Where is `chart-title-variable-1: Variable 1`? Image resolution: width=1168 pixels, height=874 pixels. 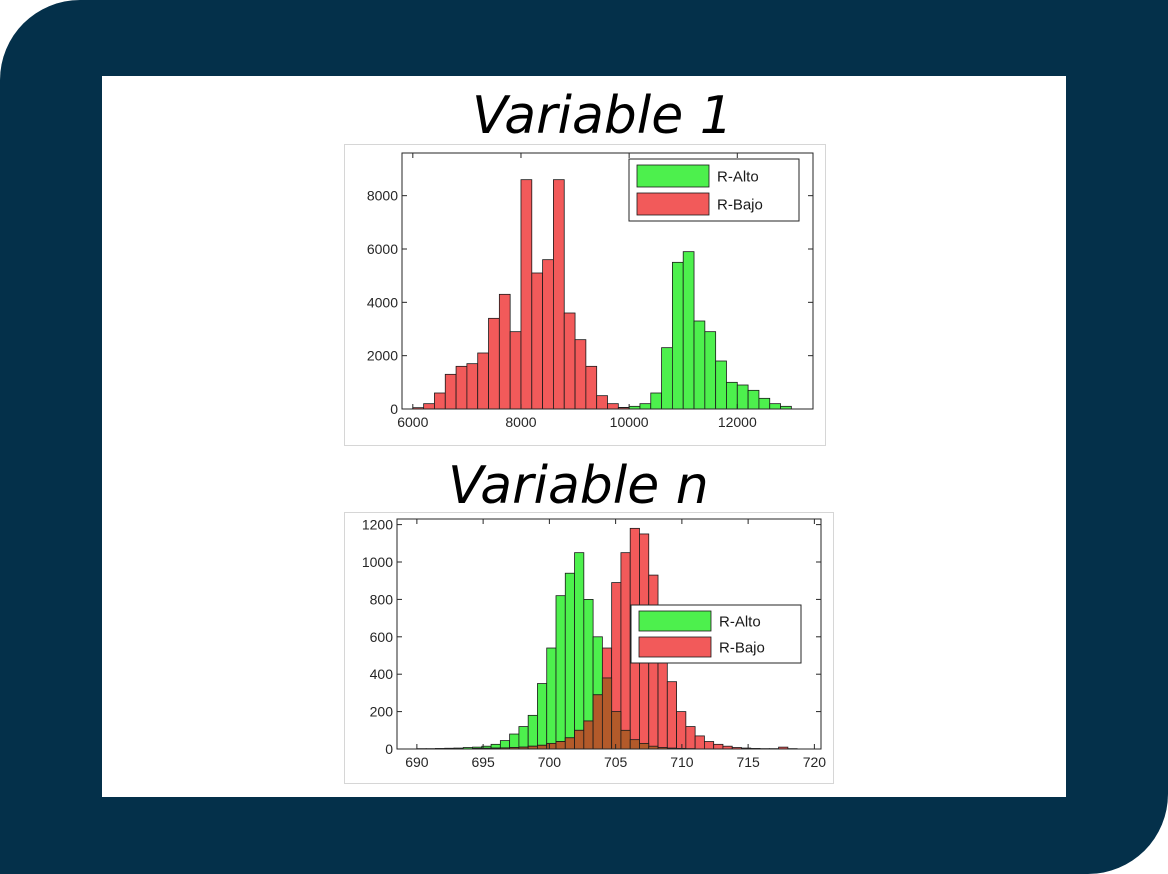 chart-title-variable-1: Variable 1 is located at coordinates (602, 116).